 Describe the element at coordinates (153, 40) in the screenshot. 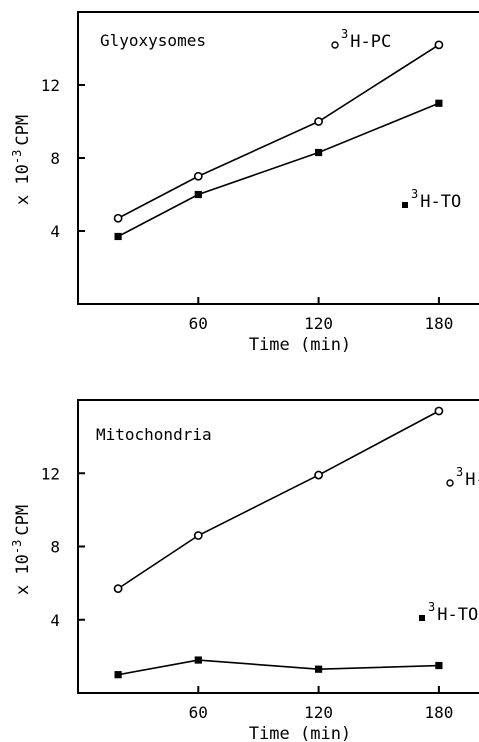

I see `chart-title: Glyoxysomes` at that location.